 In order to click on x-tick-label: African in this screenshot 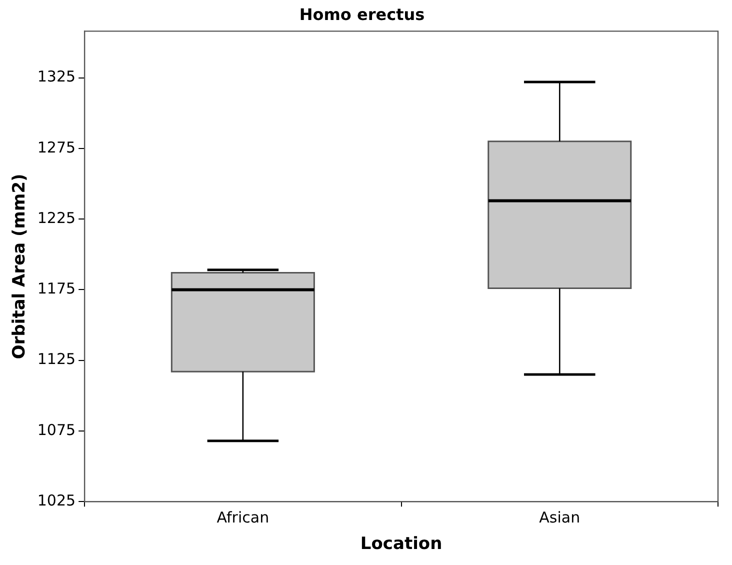, I will do `click(243, 517)`.